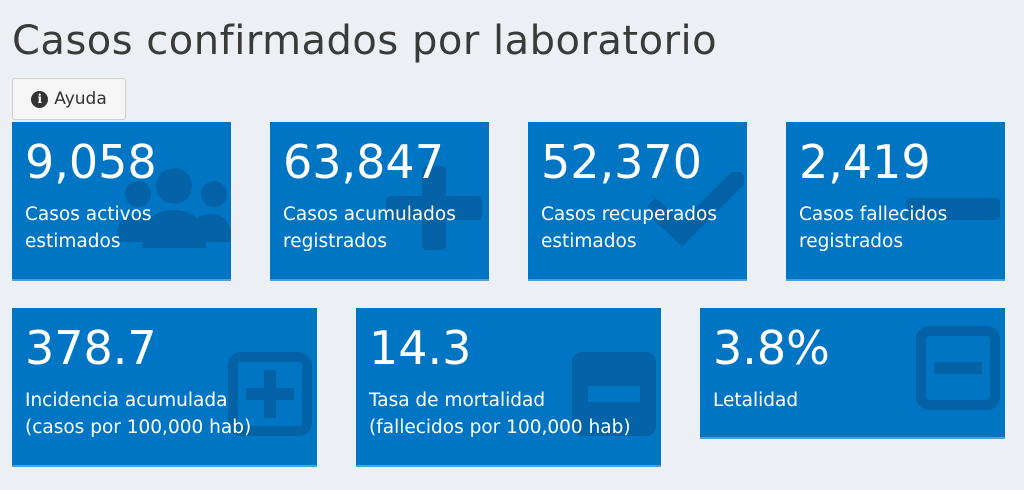 The height and width of the screenshot is (490, 1024). I want to click on card-label-line2: (fallecidos por 100,000 hab), so click(500, 427).